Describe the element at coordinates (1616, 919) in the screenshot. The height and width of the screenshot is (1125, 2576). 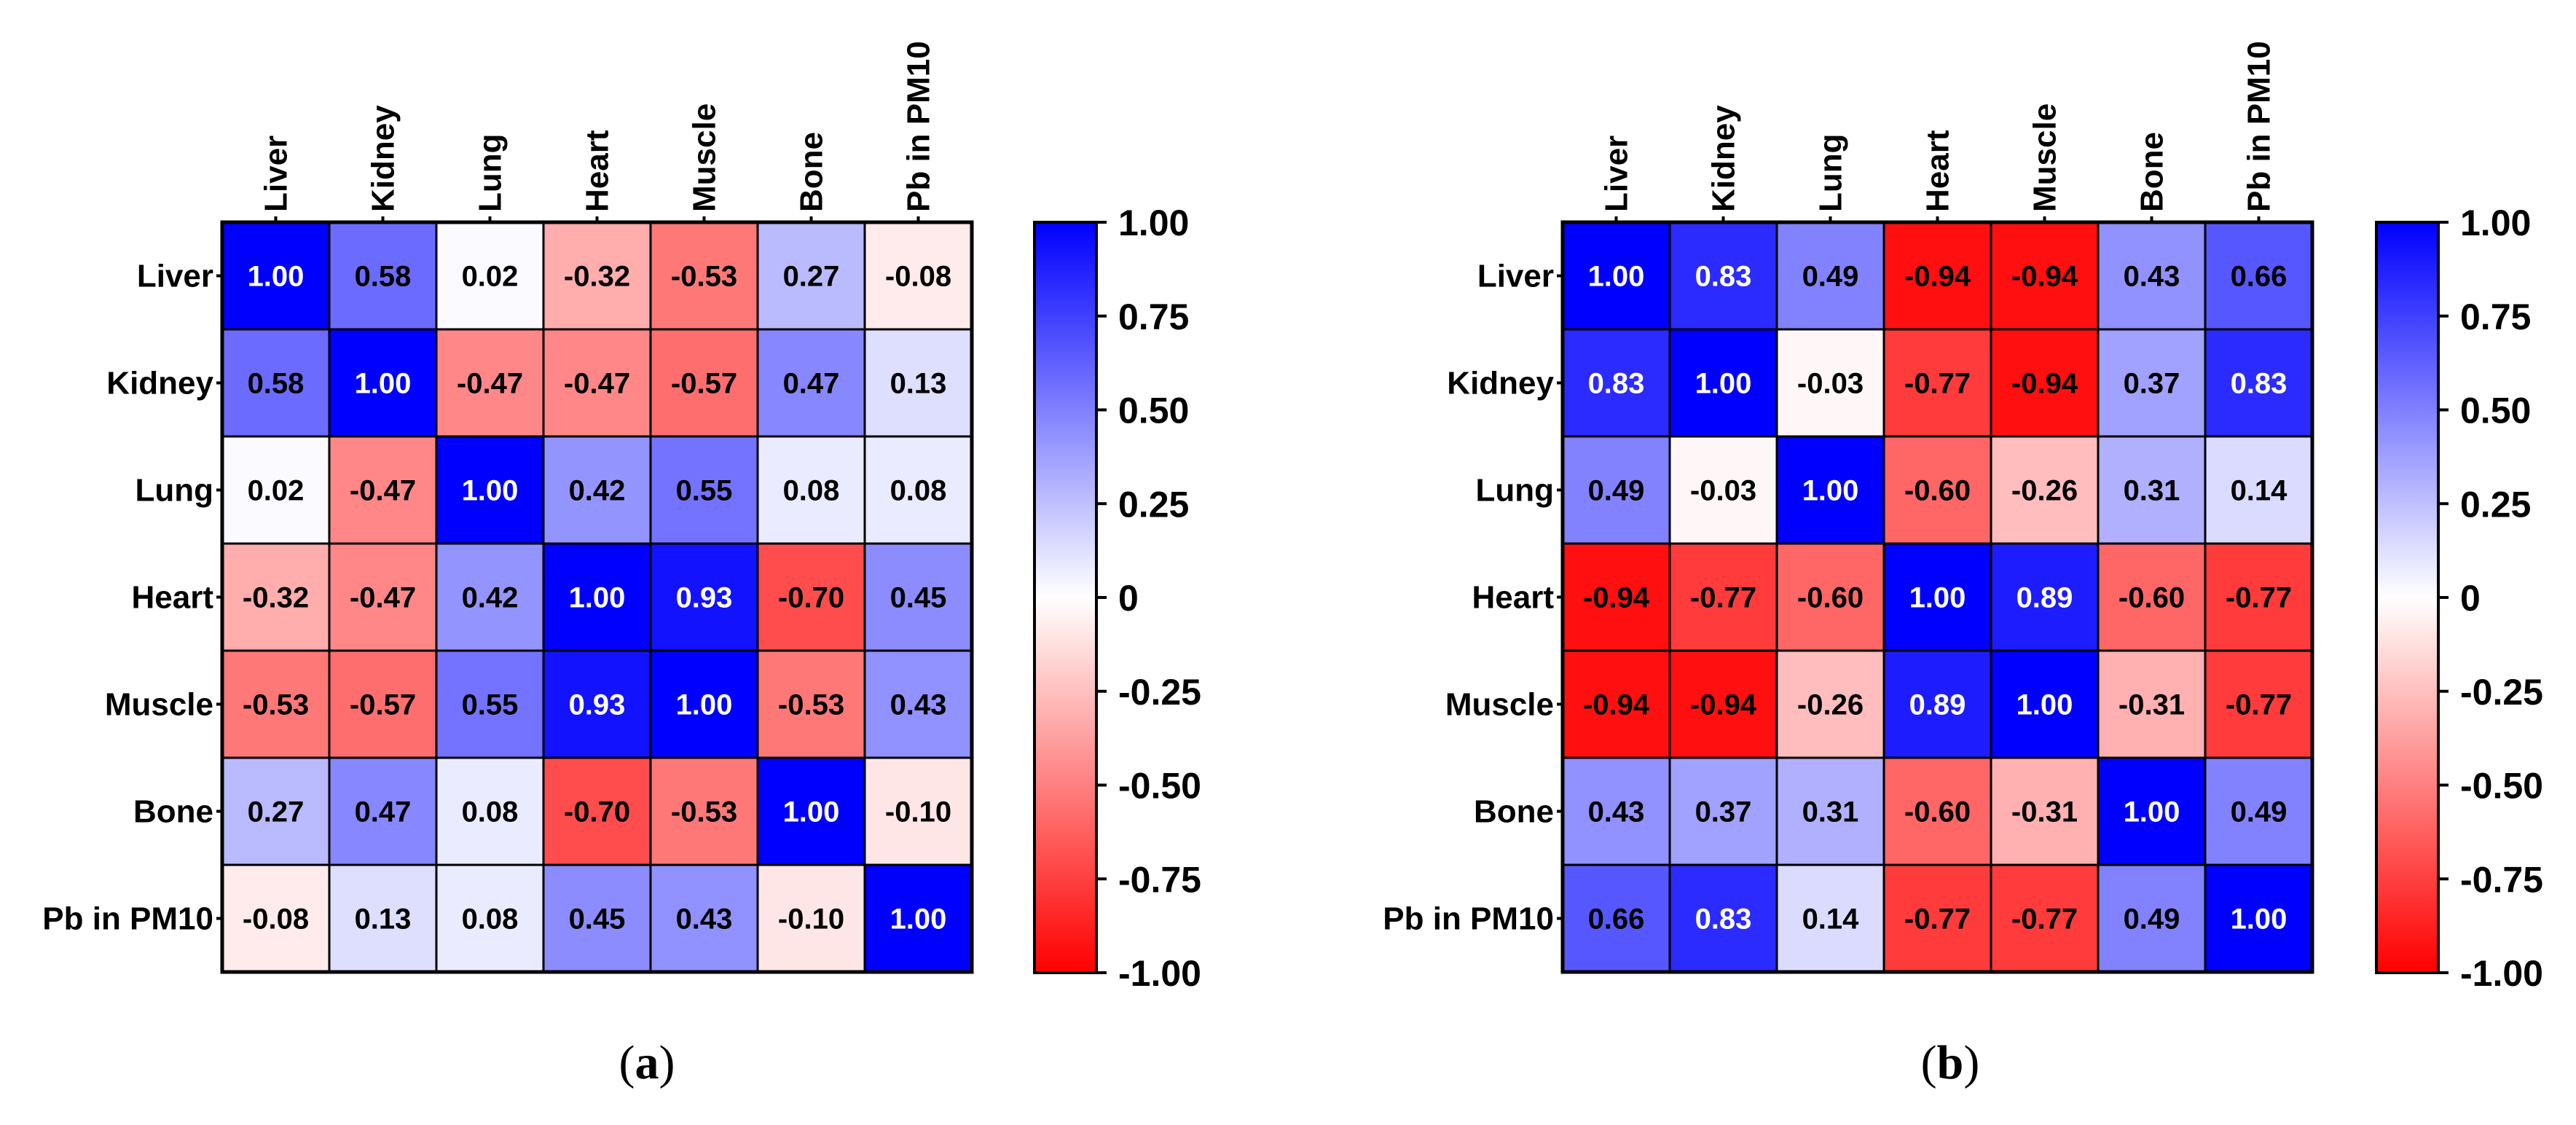
I see `cell-value-label: 0.66` at that location.